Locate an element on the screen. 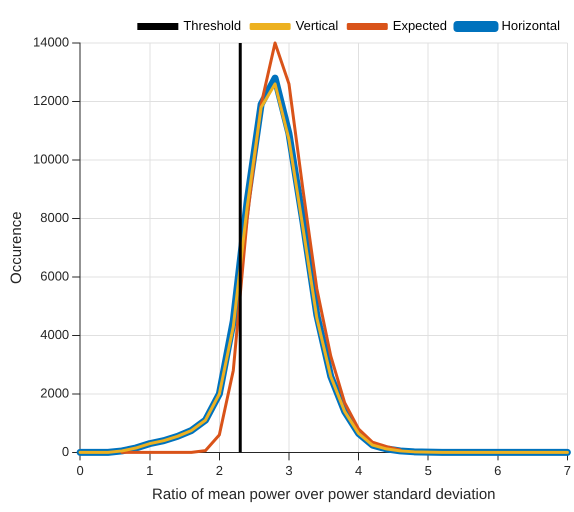 This screenshot has width=574, height=512. x-tick-label: 3 is located at coordinates (289, 470).